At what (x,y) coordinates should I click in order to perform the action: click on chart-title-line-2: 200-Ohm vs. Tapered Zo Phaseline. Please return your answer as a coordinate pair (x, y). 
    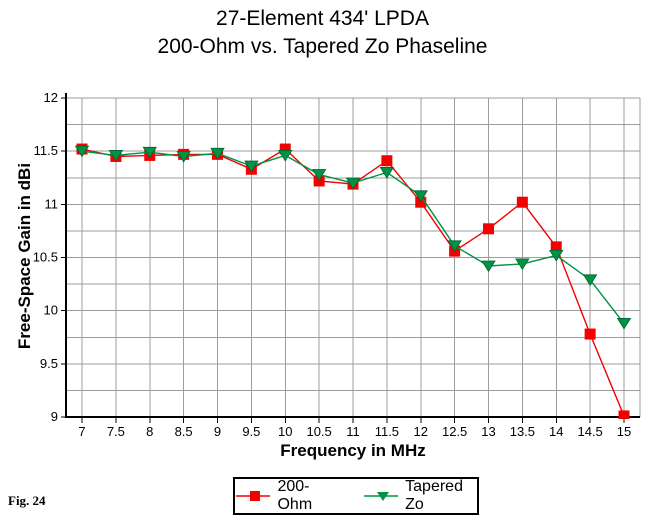
    Looking at the image, I should click on (322, 46).